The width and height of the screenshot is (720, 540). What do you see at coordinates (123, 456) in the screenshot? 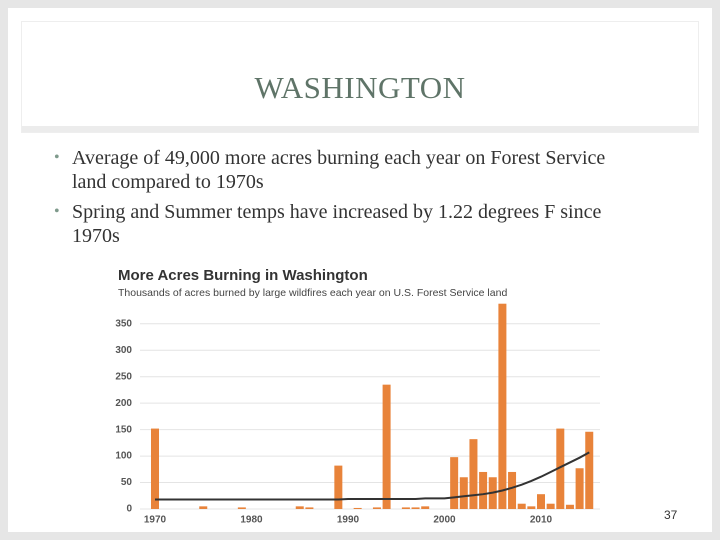
I see `y-tick-label: 100` at bounding box center [123, 456].